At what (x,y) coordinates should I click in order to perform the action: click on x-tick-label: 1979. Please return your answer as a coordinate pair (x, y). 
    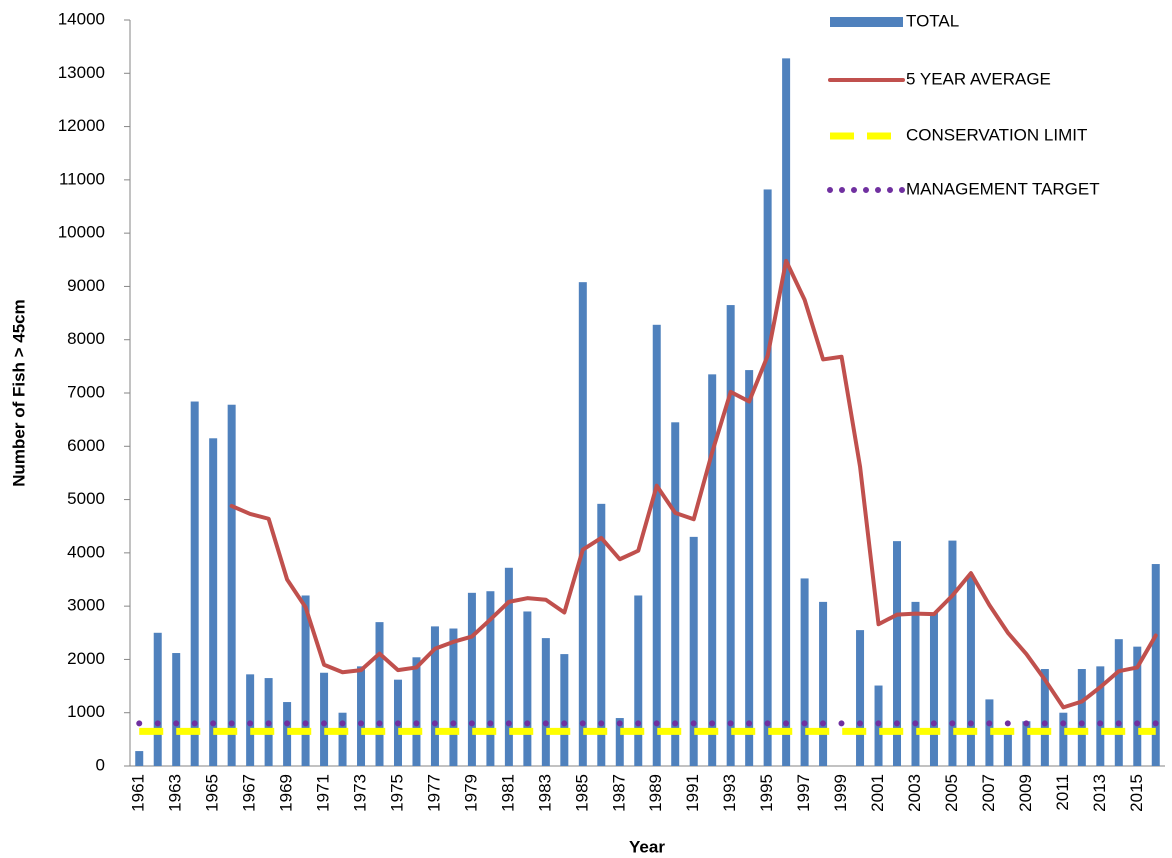
    Looking at the image, I should click on (470, 793).